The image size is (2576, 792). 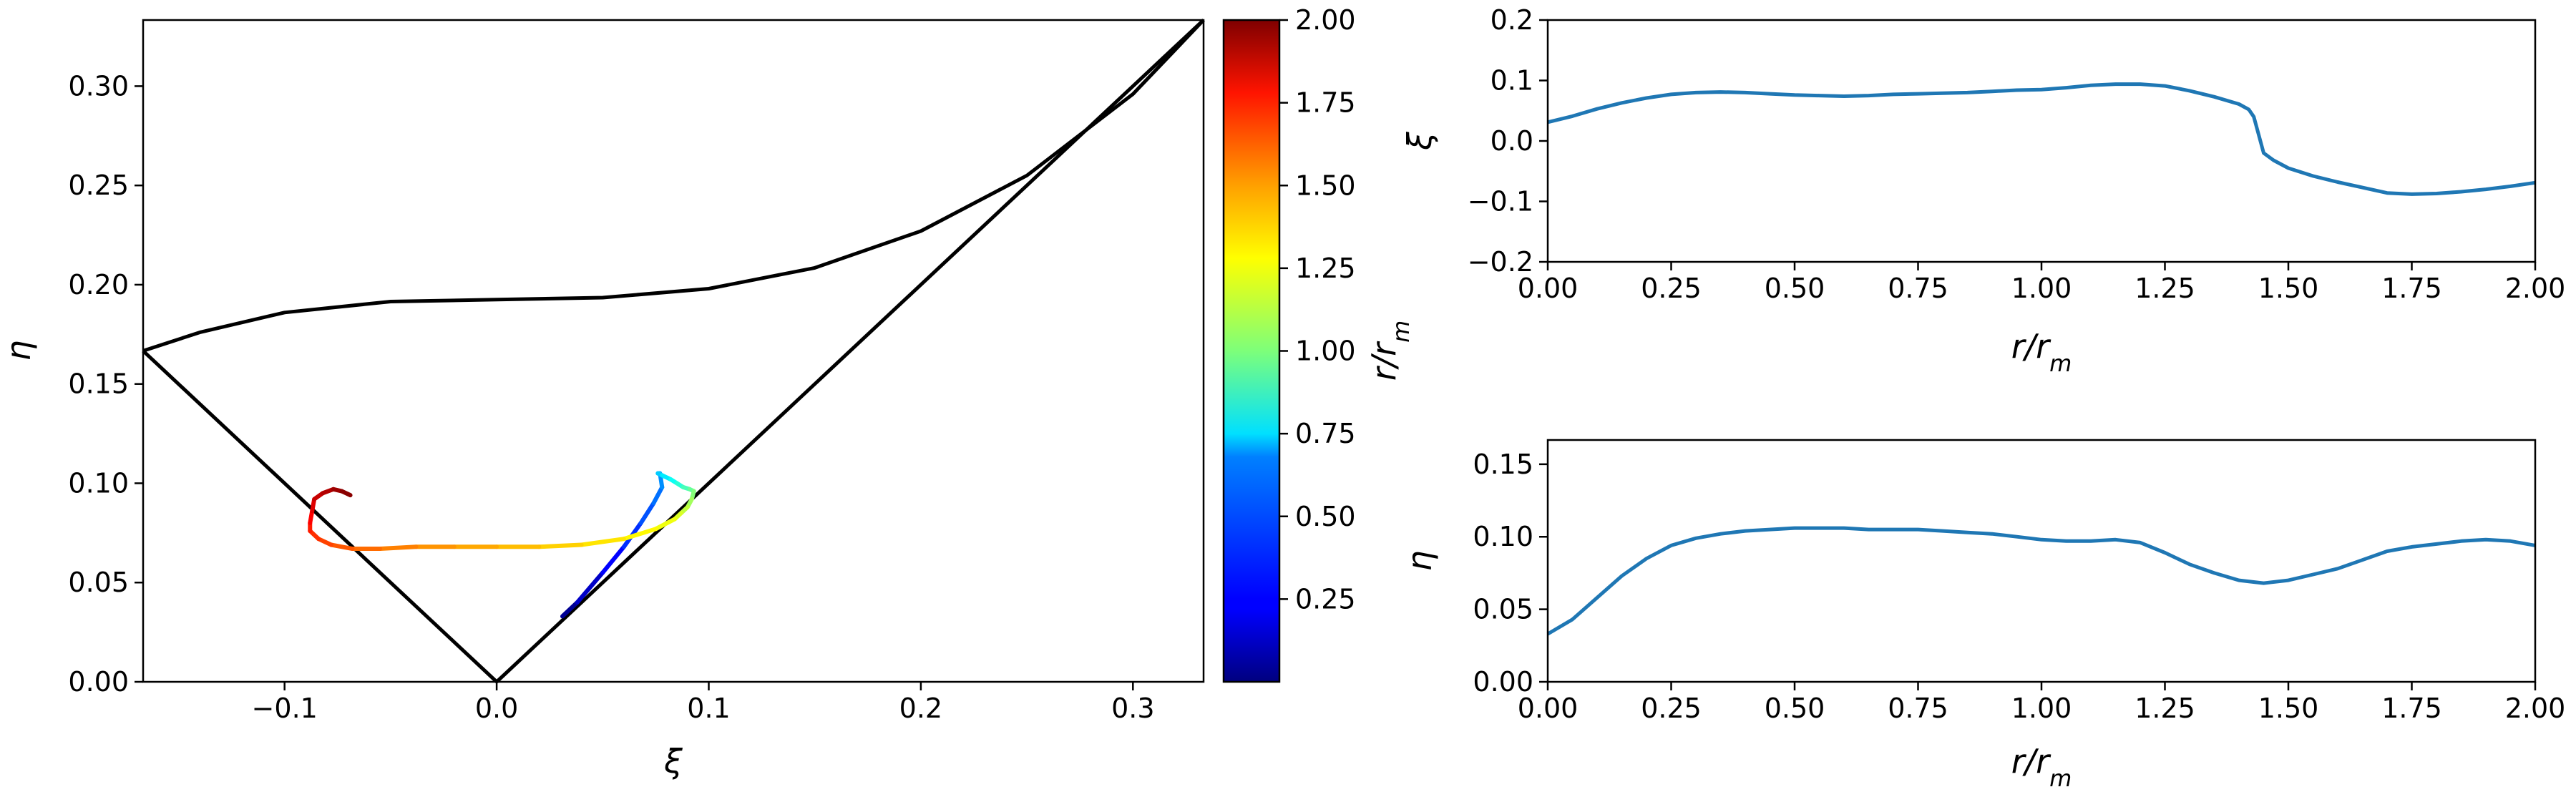 I want to click on colorbar-tick-label: 0.25, so click(x=1325, y=599).